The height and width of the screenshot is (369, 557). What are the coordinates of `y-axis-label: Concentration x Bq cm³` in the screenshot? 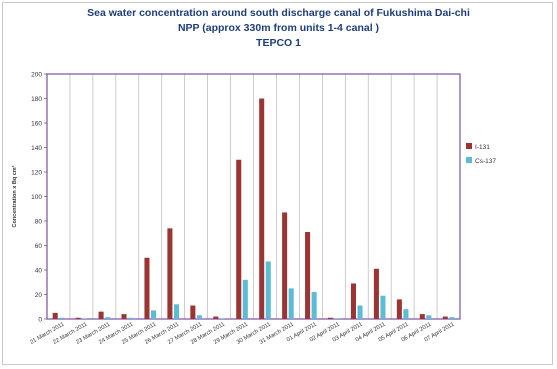 It's located at (14, 196).